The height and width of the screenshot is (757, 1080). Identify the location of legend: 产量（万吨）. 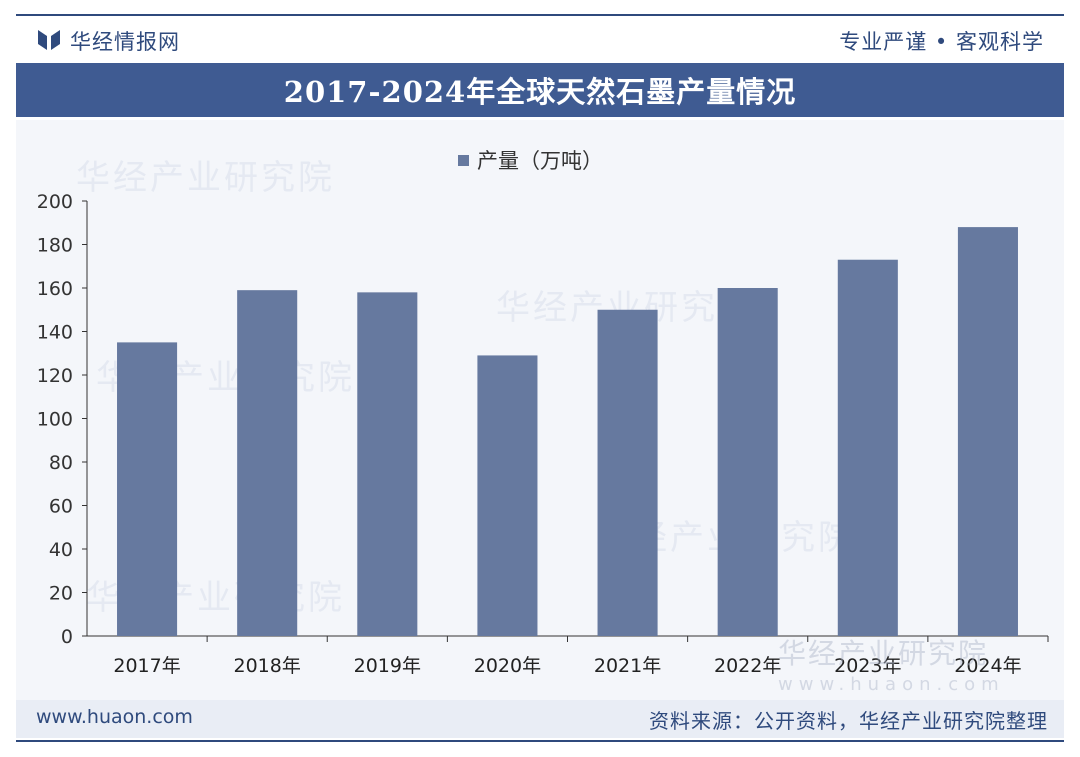
(530, 160).